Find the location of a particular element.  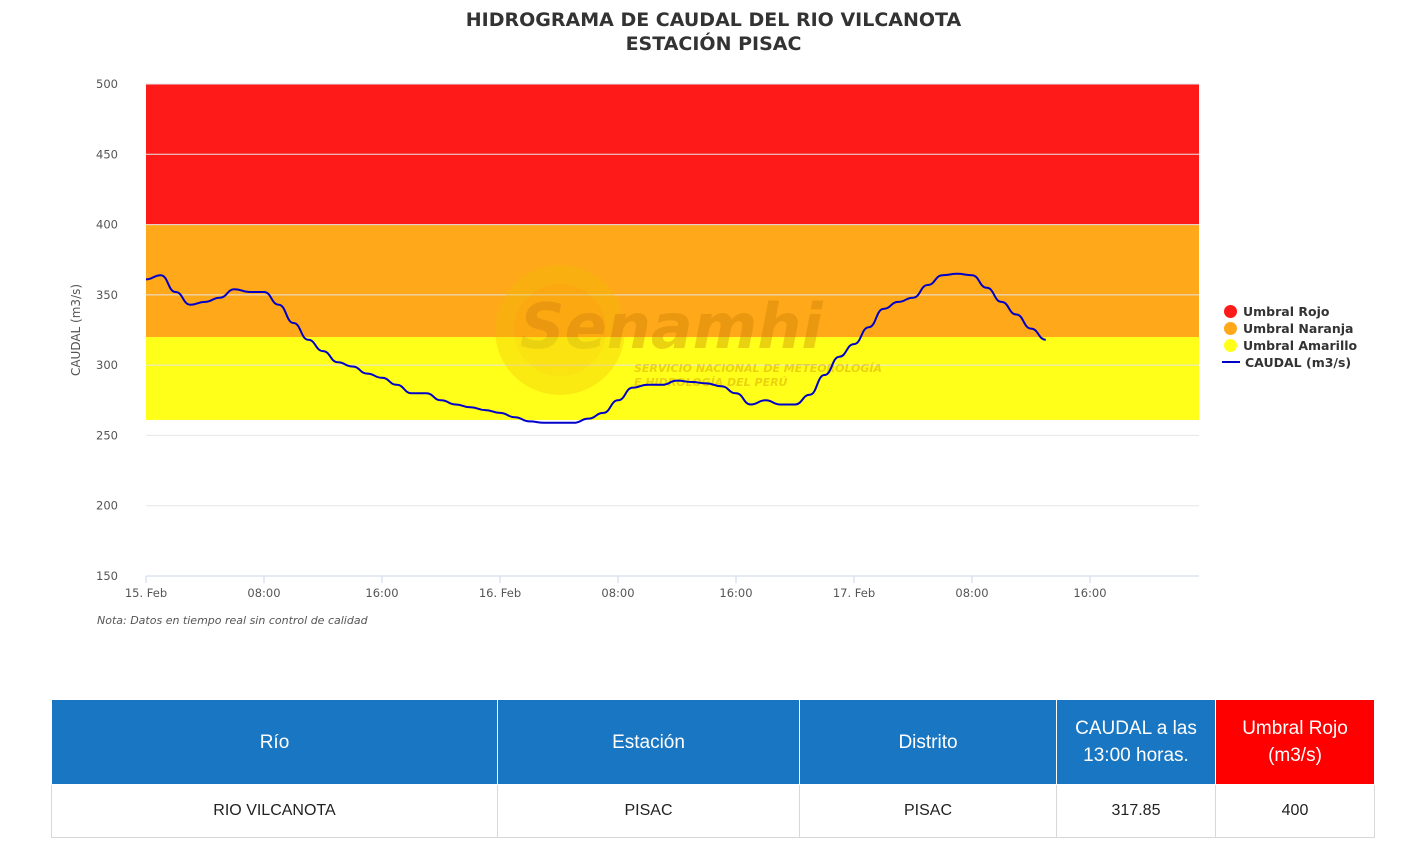

series-line-caudal is located at coordinates (595, 348).